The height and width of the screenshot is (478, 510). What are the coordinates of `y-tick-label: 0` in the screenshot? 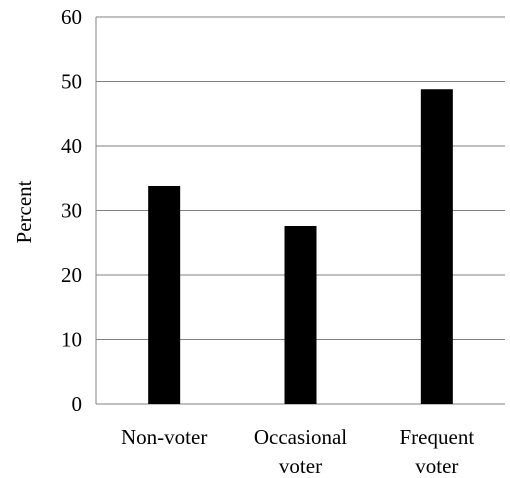 It's located at (77, 404).